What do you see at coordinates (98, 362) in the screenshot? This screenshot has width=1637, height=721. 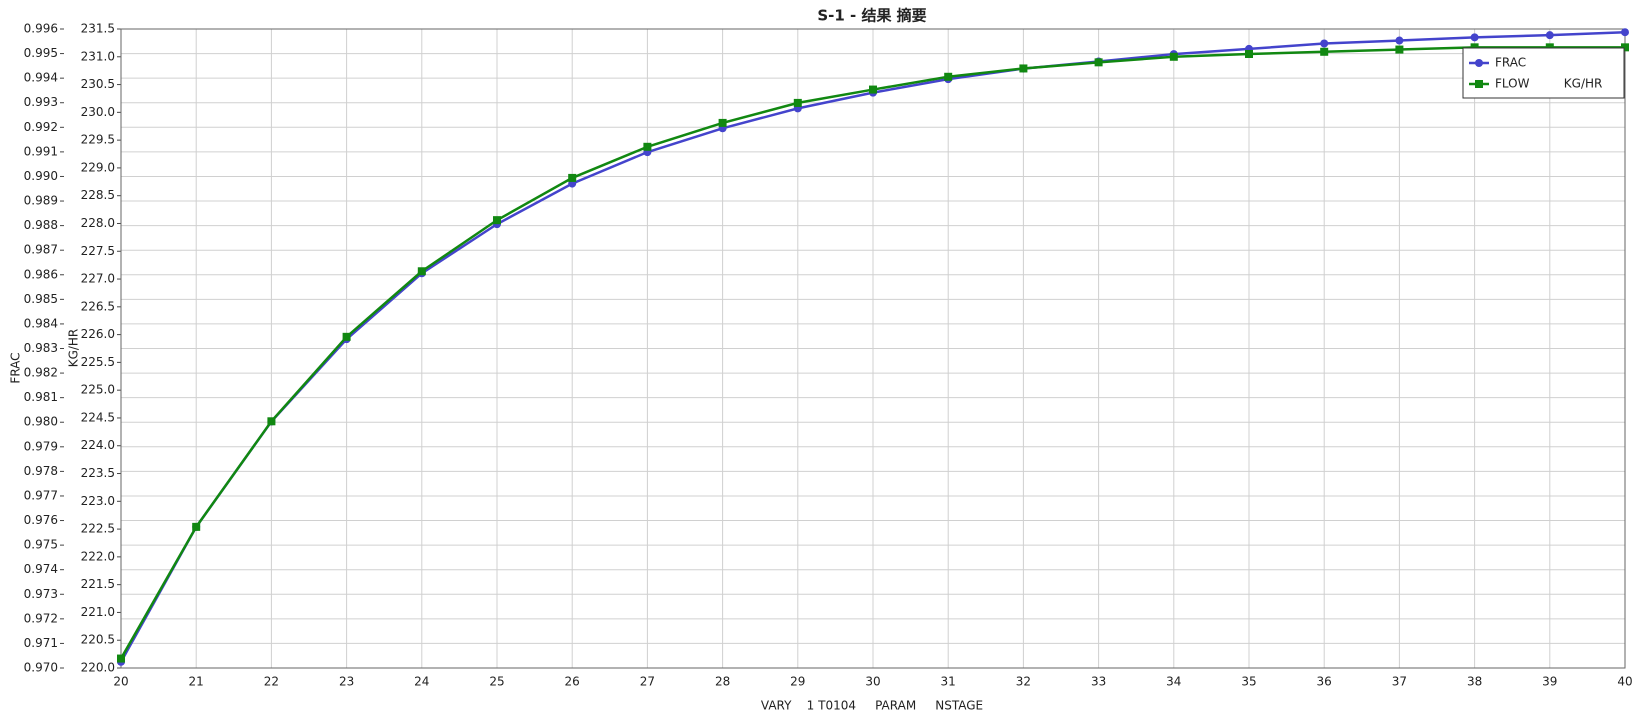 I see `y2-tick-label: 225.5` at bounding box center [98, 362].